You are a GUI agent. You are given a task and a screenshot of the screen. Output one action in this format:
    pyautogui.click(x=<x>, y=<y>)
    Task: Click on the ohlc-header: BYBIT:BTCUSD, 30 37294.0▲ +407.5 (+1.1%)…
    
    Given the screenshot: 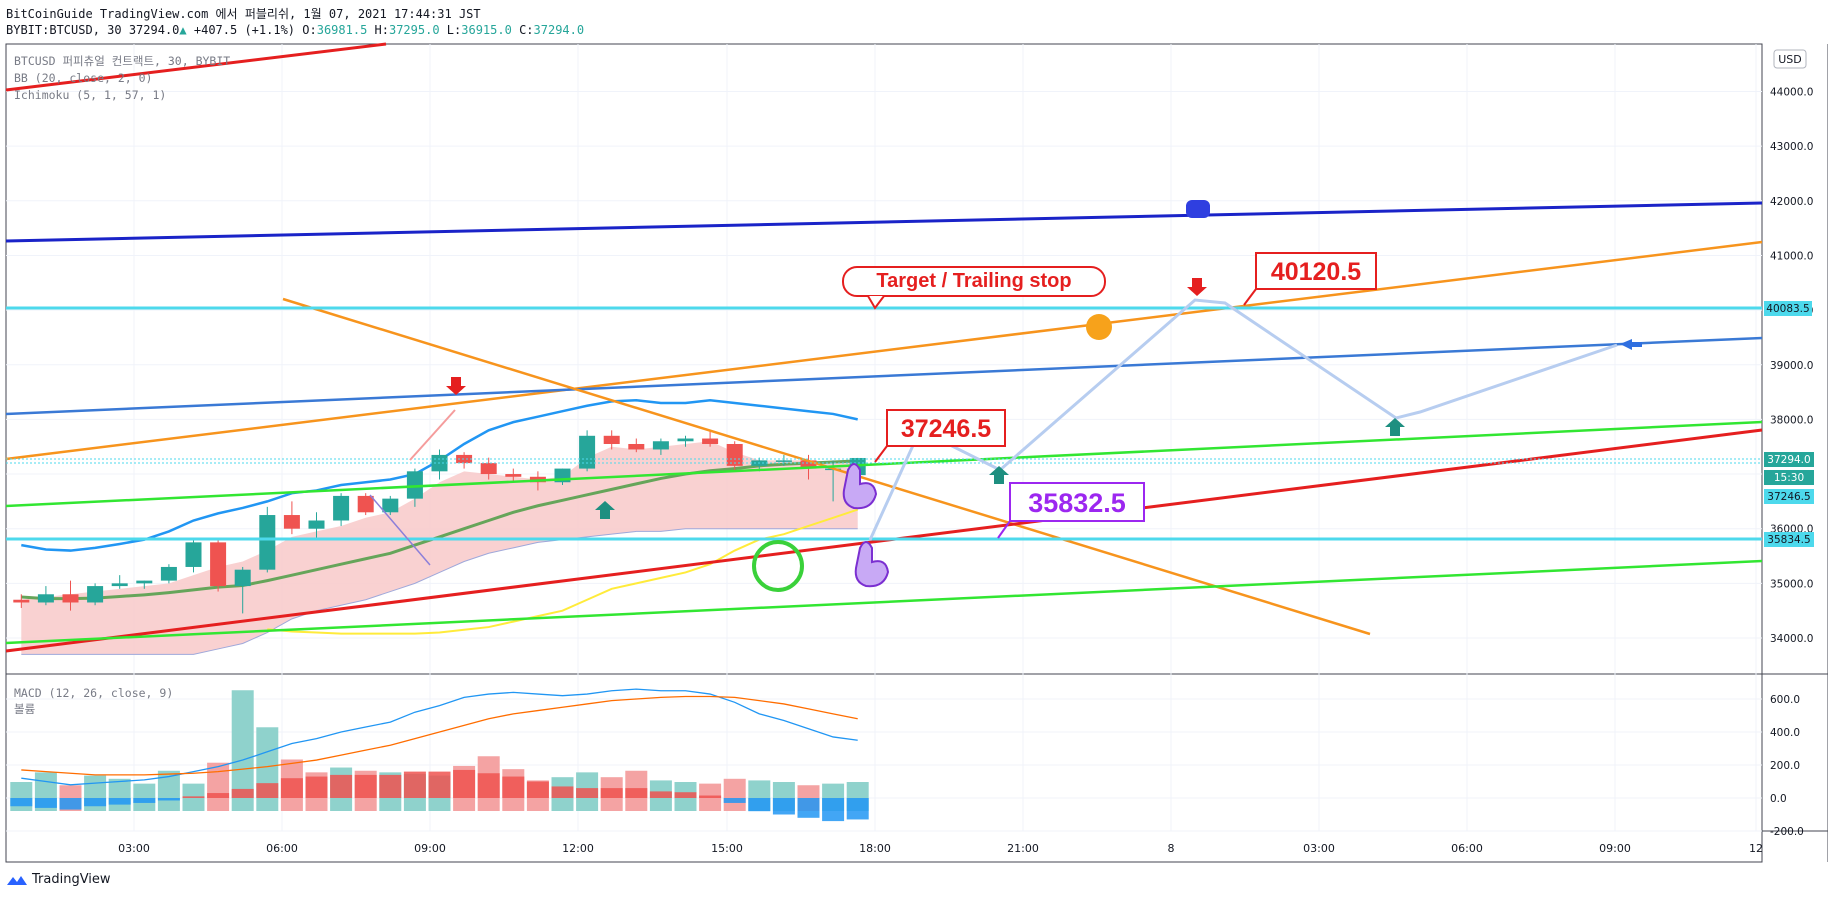 What is the action you would take?
    pyautogui.click(x=295, y=30)
    